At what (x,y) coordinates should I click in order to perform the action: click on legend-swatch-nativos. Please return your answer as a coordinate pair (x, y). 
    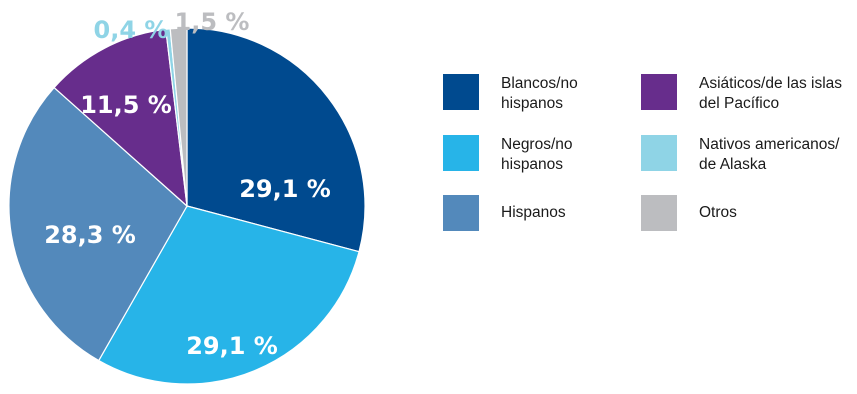
    Looking at the image, I should click on (659, 153).